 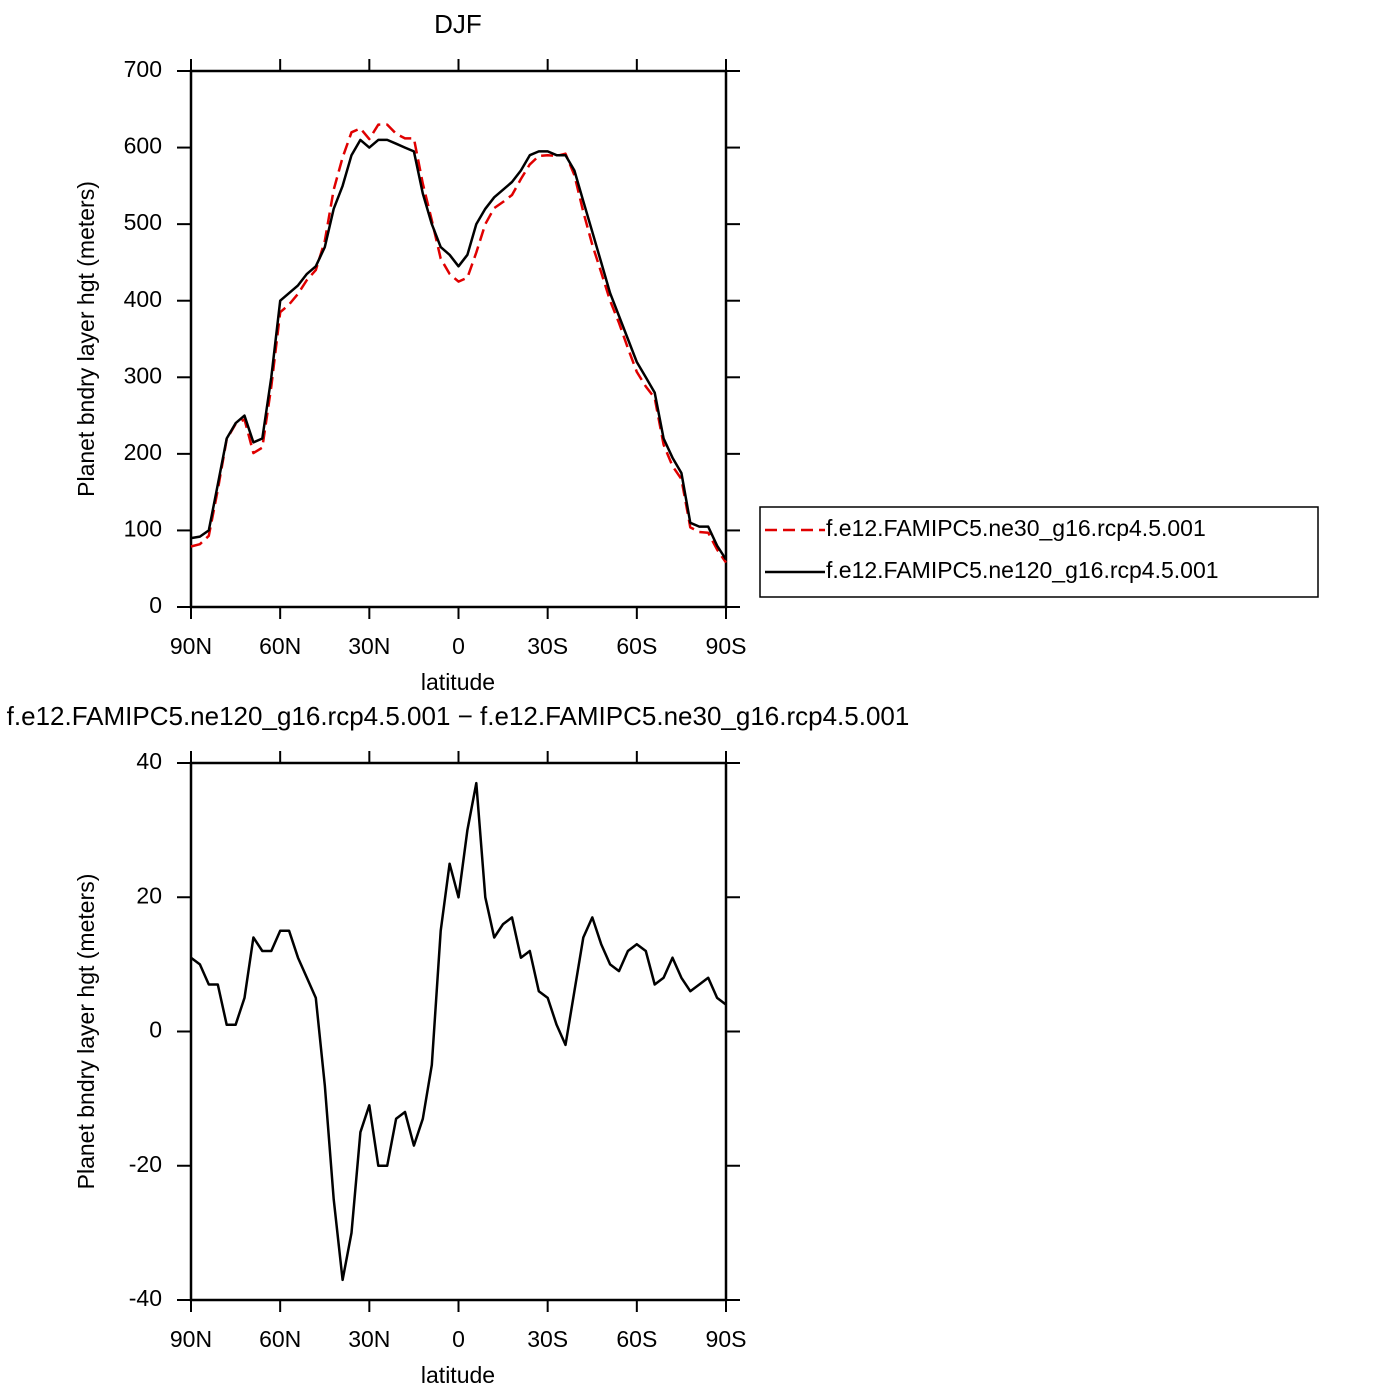 I want to click on legend-label: f.e12.FAMIPC5.ne120_g16.rcp4.5.001, so click(x=1022, y=570).